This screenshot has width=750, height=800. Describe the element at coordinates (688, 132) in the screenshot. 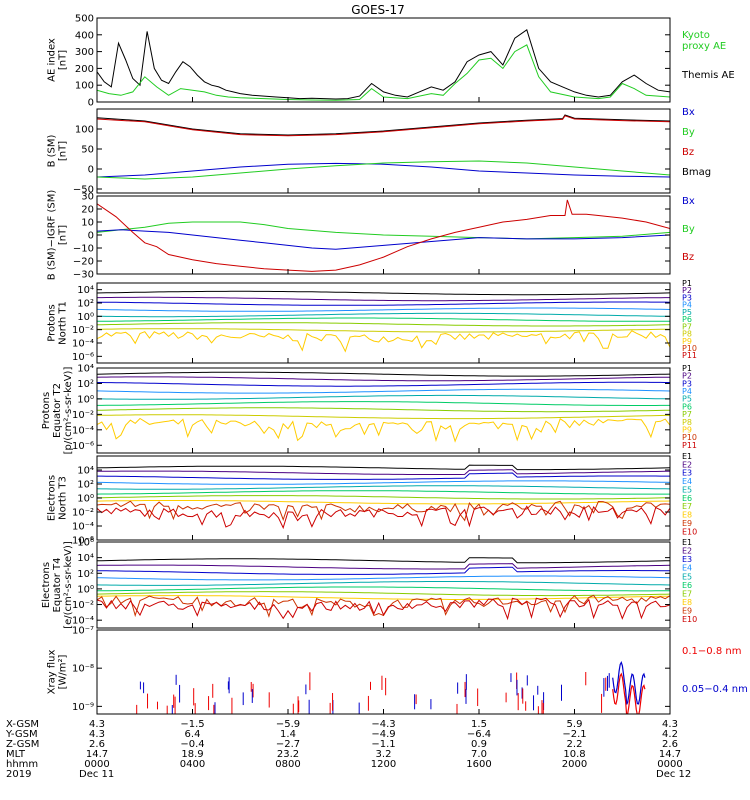

I see `legend-entry: By` at that location.